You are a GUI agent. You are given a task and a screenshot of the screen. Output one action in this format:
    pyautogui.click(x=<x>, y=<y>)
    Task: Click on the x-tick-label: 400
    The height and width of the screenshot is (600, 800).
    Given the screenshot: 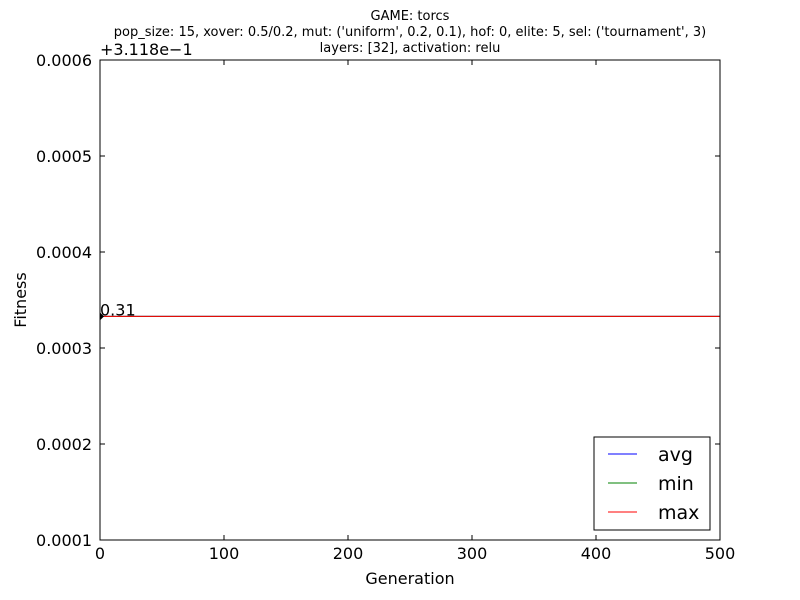 What is the action you would take?
    pyautogui.click(x=596, y=553)
    